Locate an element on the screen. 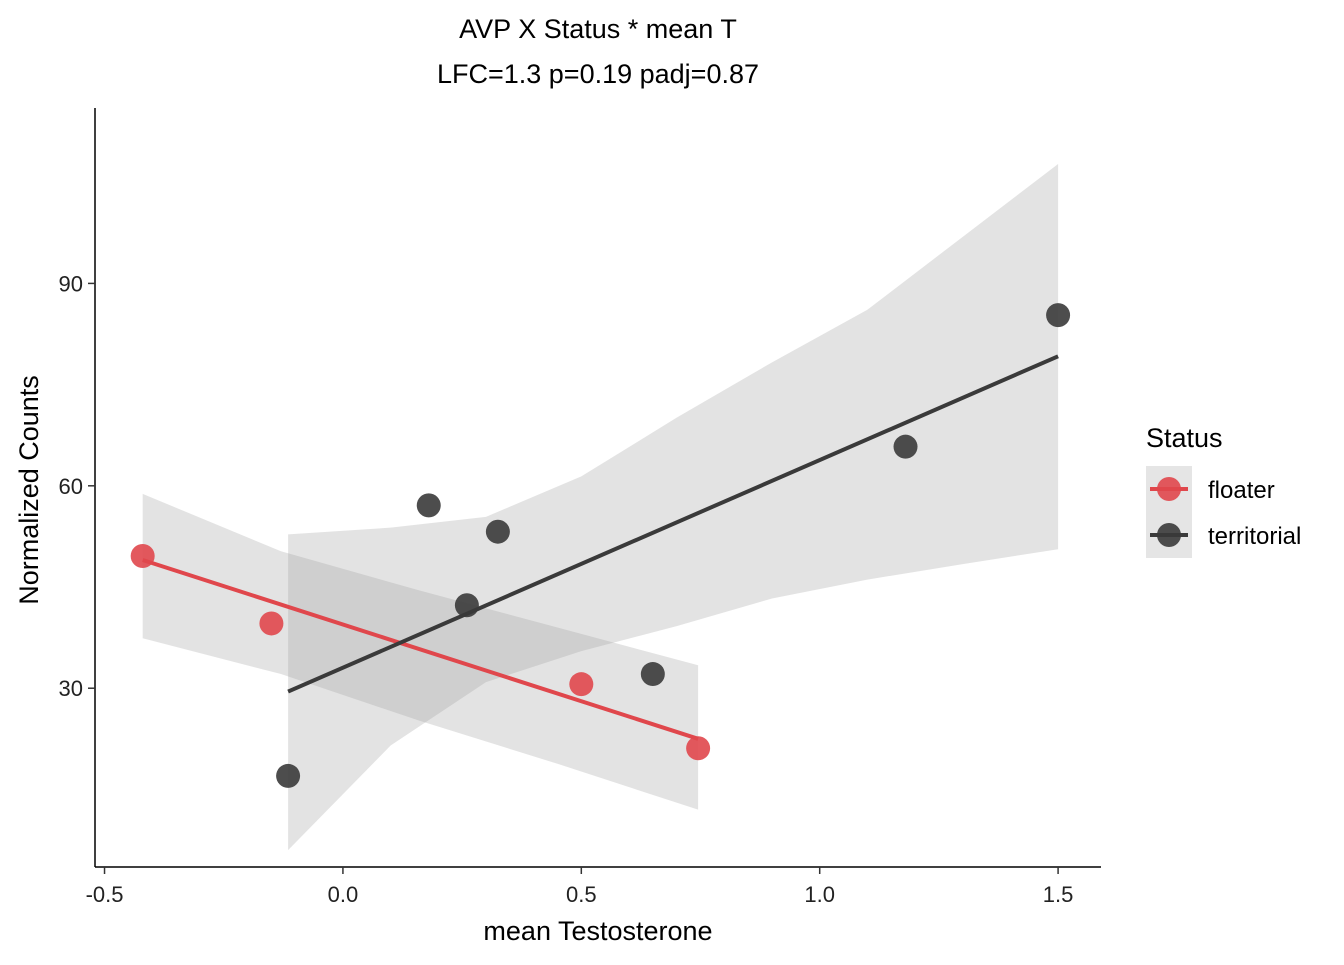 This screenshot has width=1344, height=965. x-tick-label: 0.0 is located at coordinates (343, 894).